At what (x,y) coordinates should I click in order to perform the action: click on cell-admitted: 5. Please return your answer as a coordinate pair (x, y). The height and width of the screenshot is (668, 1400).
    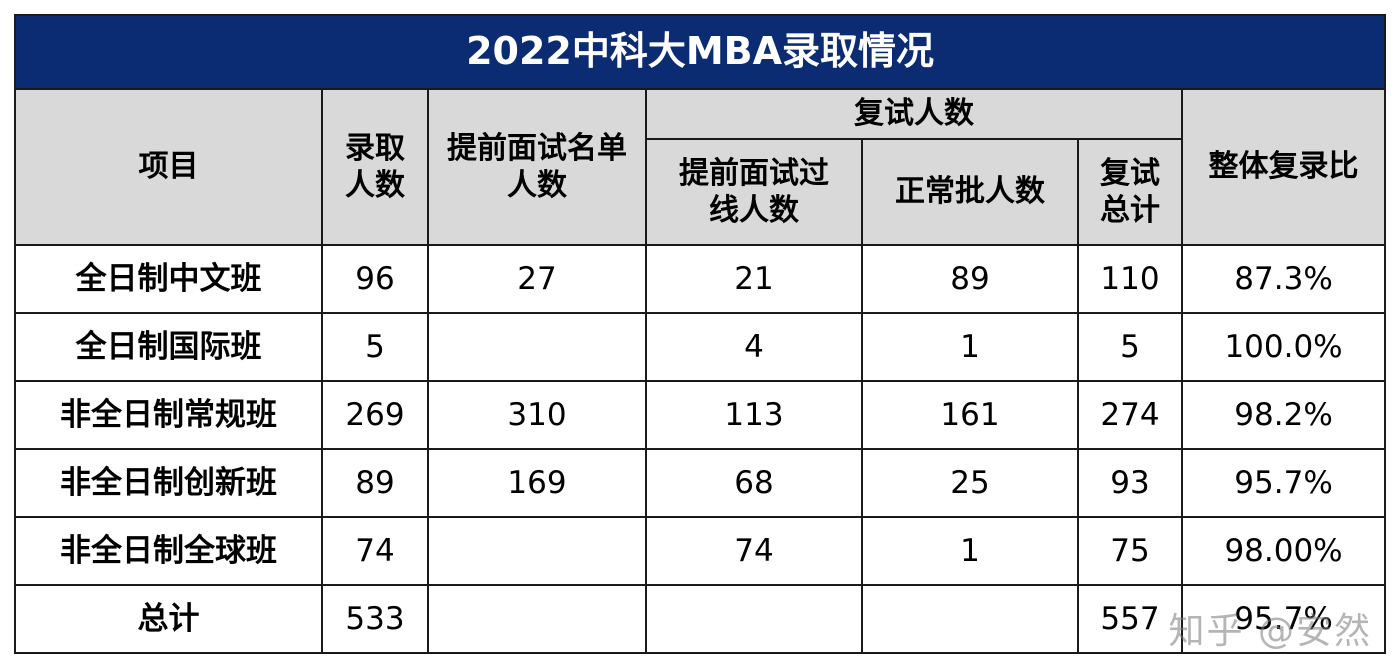
    Looking at the image, I should click on (375, 347).